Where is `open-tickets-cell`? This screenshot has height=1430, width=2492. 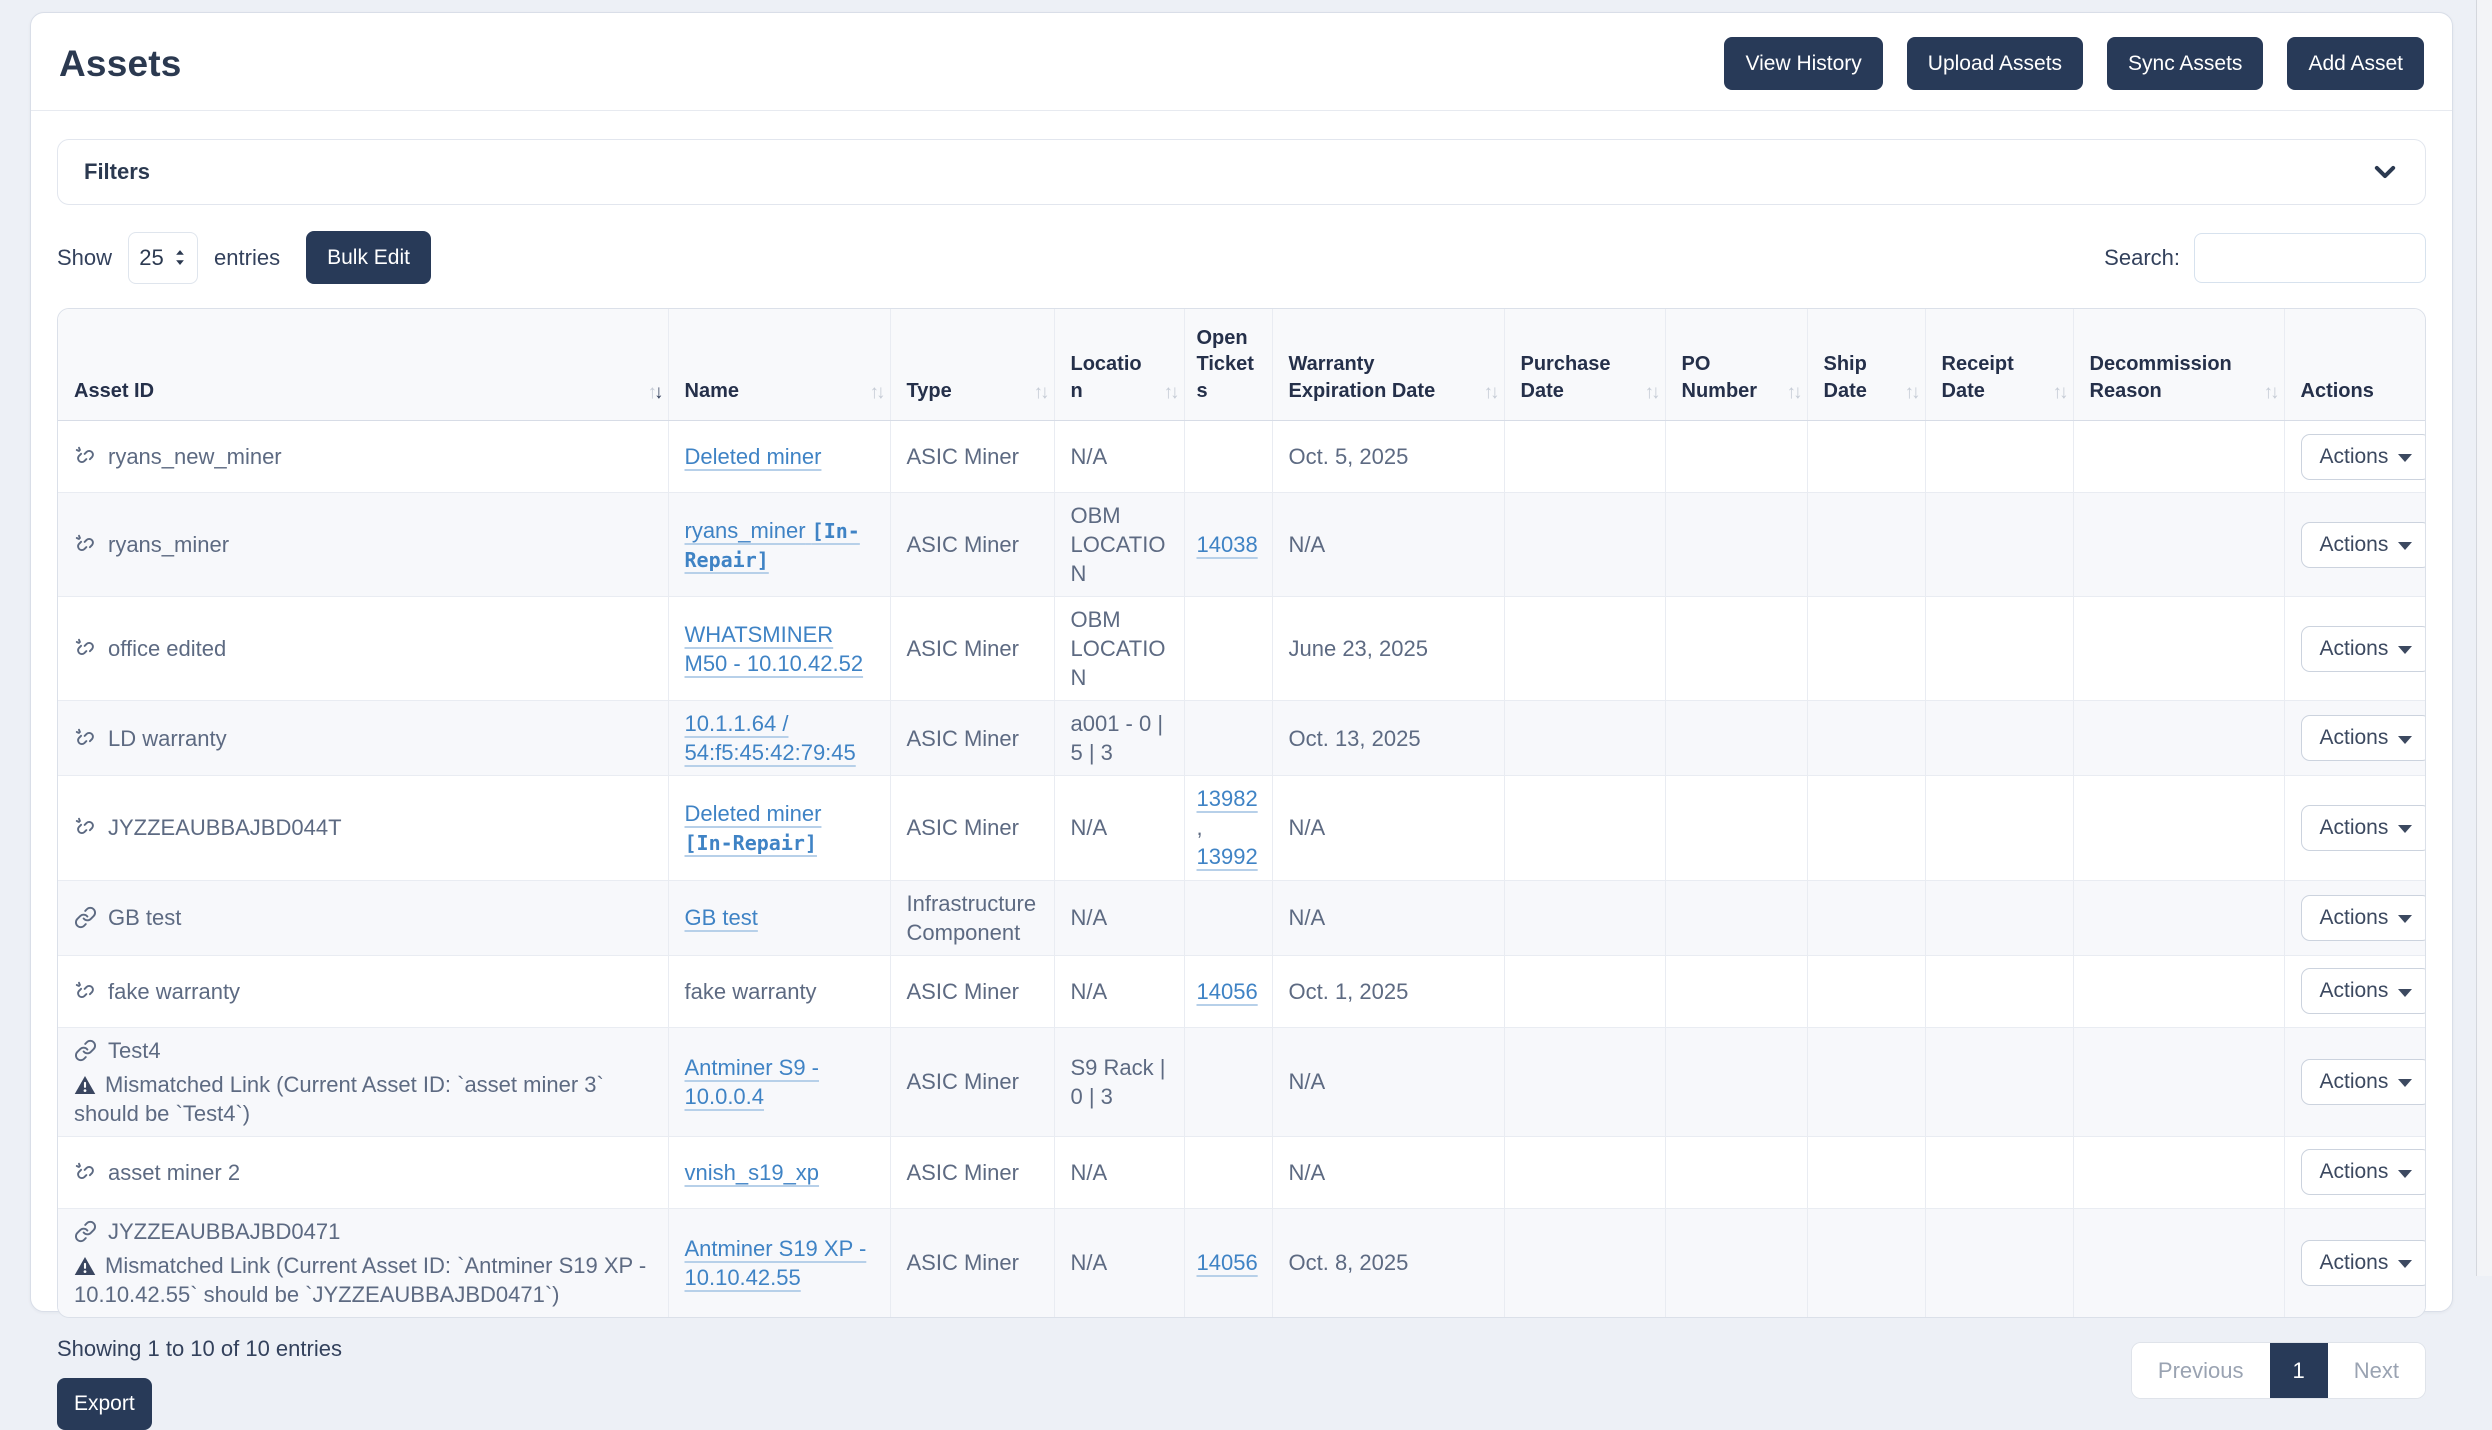
open-tickets-cell is located at coordinates (1227, 738).